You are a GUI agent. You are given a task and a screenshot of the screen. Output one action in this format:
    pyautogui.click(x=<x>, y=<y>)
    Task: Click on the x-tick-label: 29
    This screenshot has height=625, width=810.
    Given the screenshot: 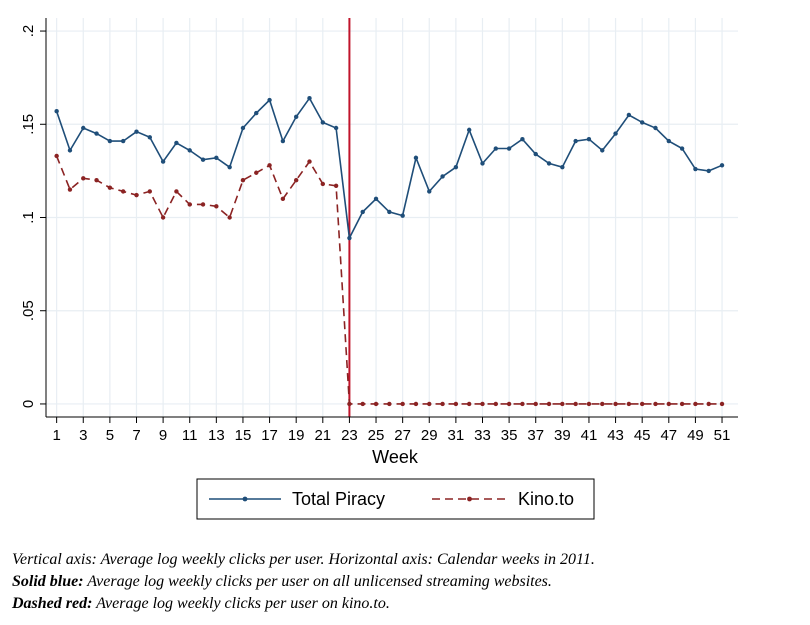 What is the action you would take?
    pyautogui.click(x=429, y=435)
    